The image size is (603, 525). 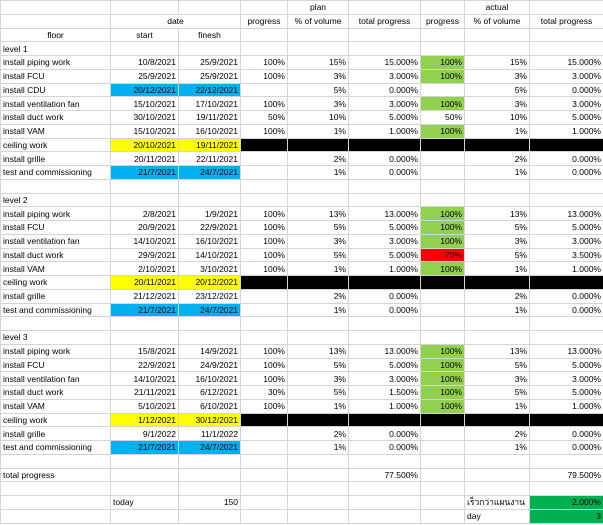 What do you see at coordinates (55, 447) in the screenshot?
I see `task-name: test and commissioning` at bounding box center [55, 447].